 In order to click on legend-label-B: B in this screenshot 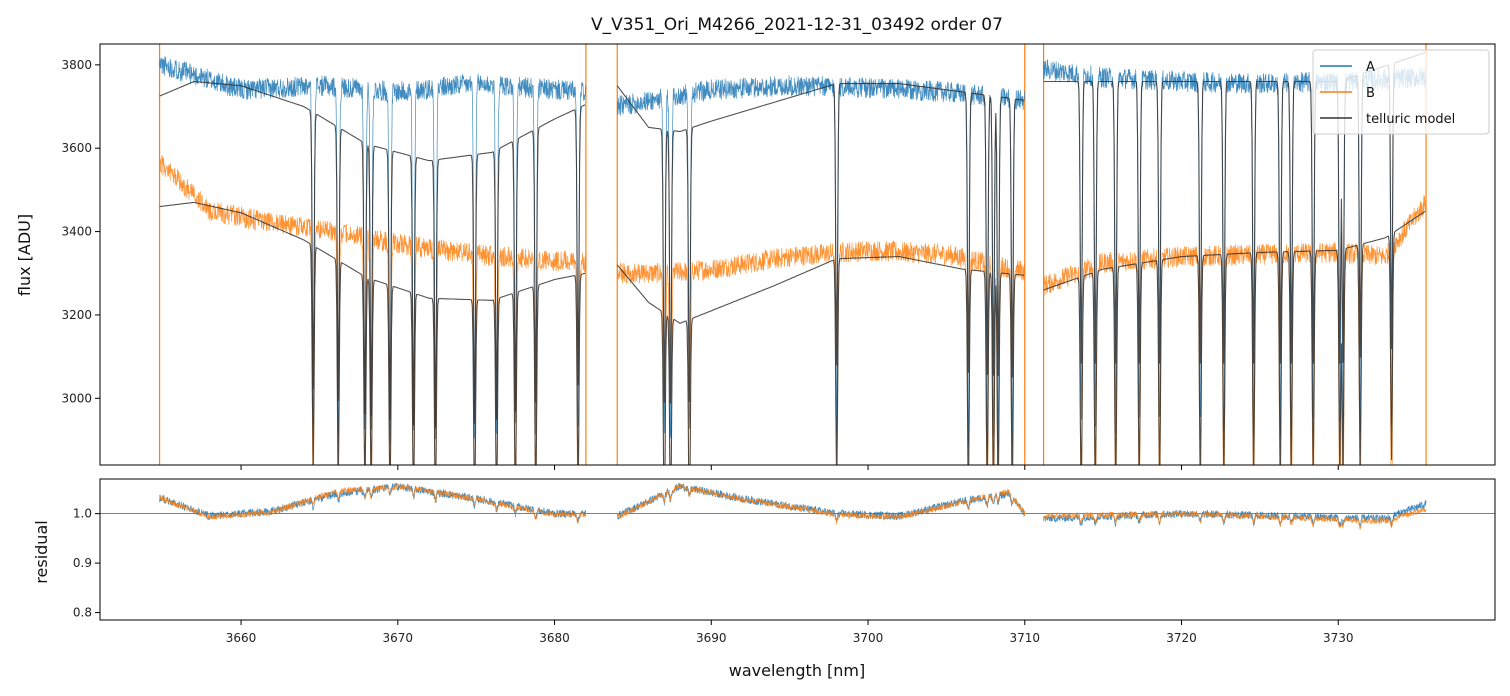, I will do `click(1370, 93)`.